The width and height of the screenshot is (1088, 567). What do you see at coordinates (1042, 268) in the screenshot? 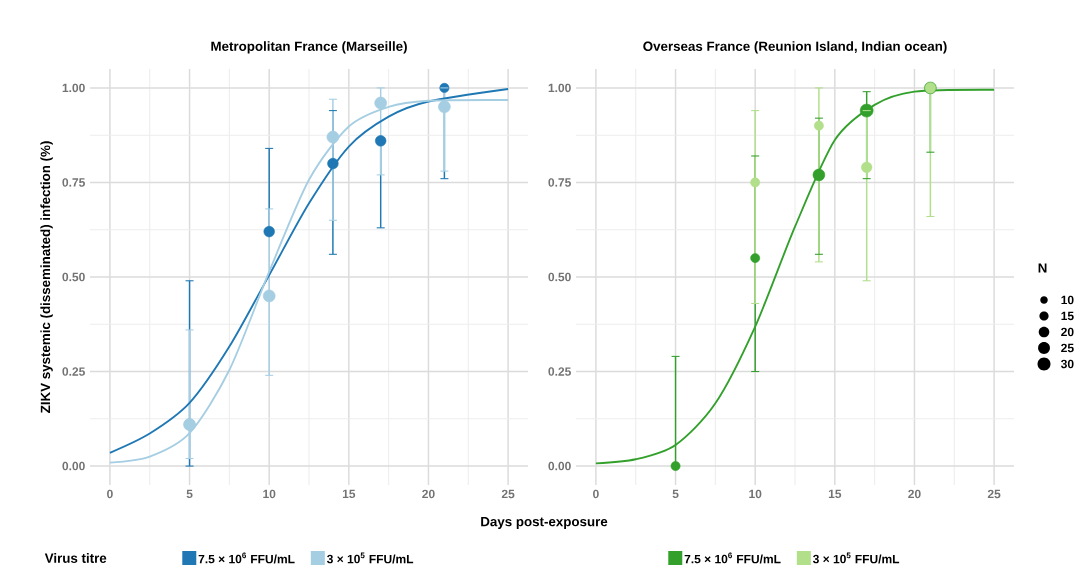
I see `legend-title: N` at bounding box center [1042, 268].